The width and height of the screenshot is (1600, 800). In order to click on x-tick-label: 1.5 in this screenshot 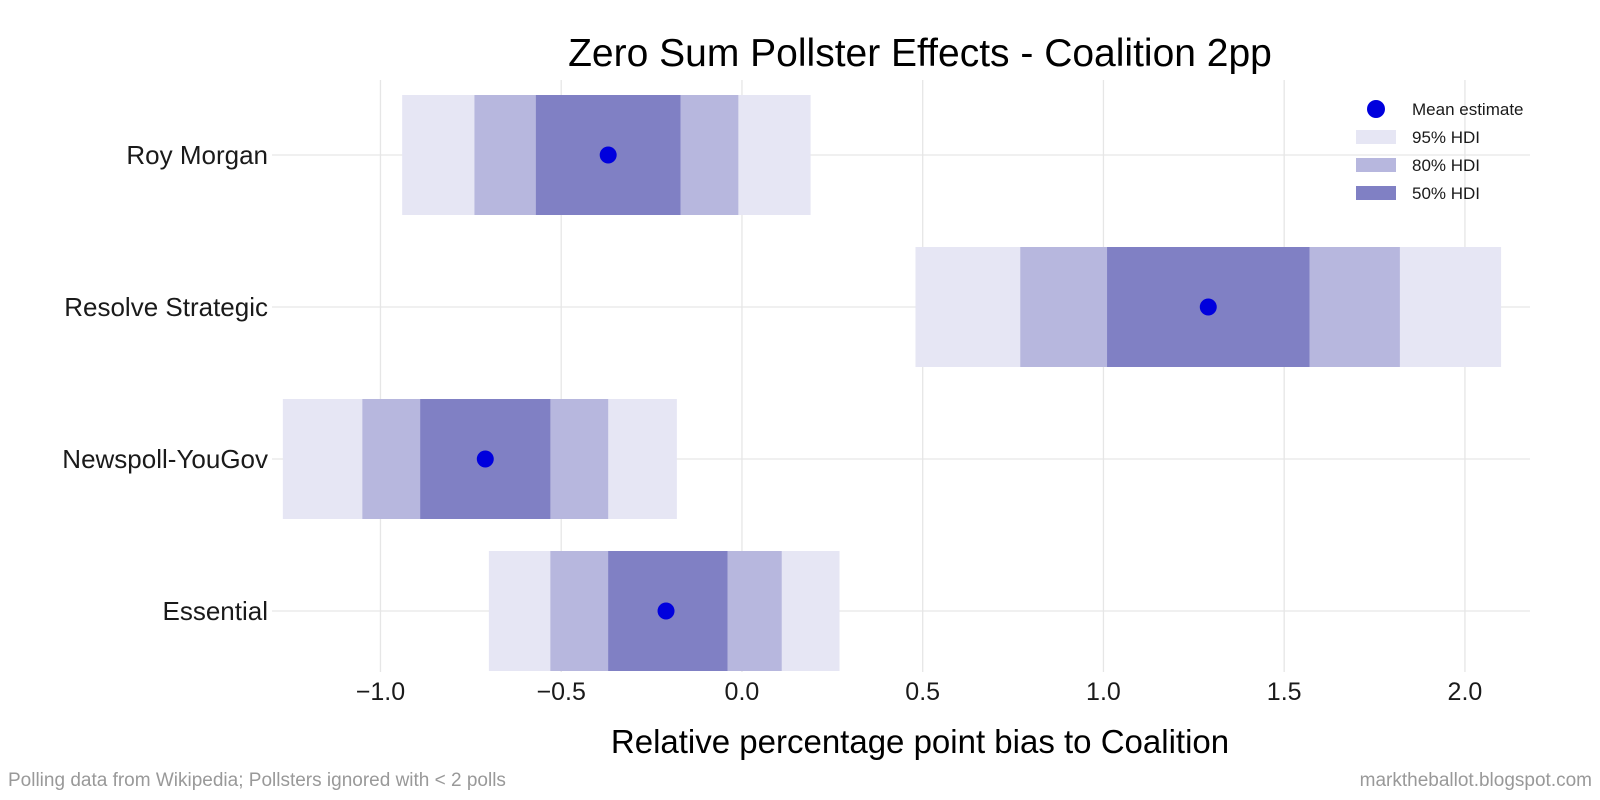, I will do `click(1284, 692)`.